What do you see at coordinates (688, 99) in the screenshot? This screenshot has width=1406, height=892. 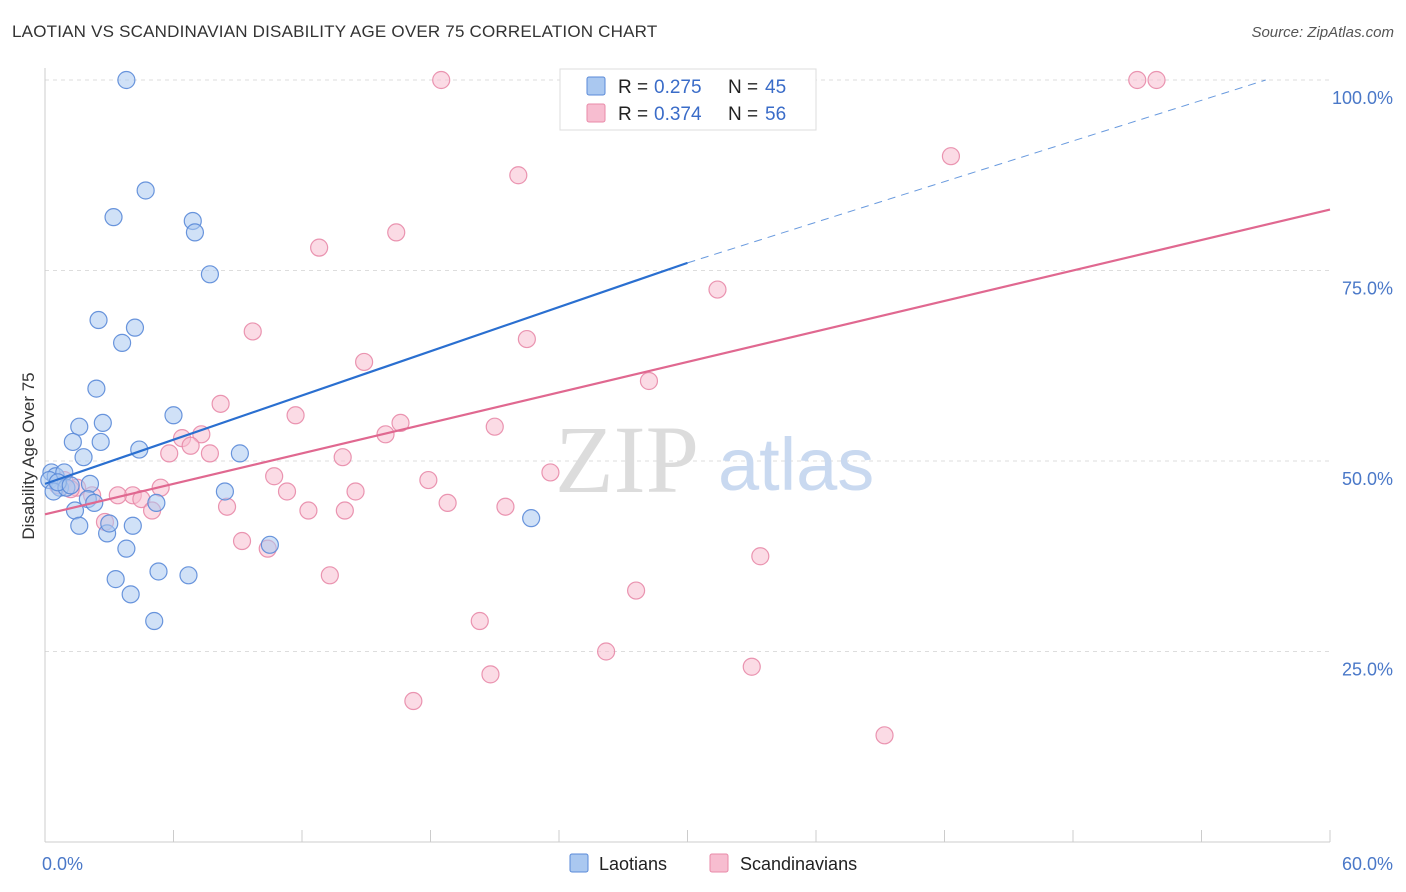 I see `correlation-legend: R = 0.275 N = 45 R = 0.374 N = 56` at bounding box center [688, 99].